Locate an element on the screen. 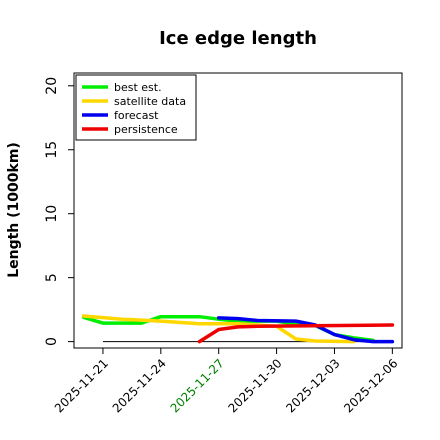 The width and height of the screenshot is (440, 440). y-tick-label: 10 is located at coordinates (52, 214).